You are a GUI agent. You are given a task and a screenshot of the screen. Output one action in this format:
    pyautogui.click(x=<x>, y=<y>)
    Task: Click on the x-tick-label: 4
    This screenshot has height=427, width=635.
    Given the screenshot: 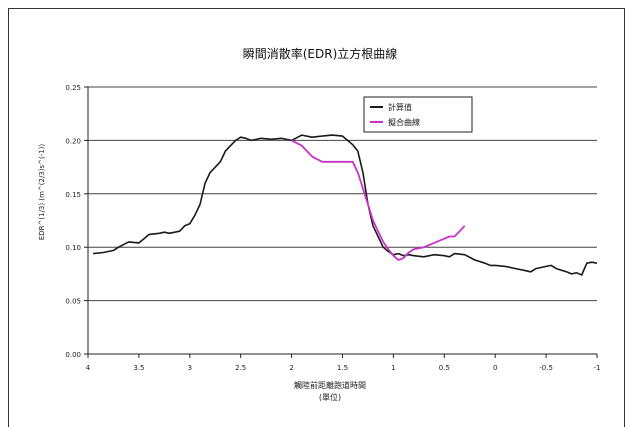 What is the action you would take?
    pyautogui.click(x=88, y=368)
    